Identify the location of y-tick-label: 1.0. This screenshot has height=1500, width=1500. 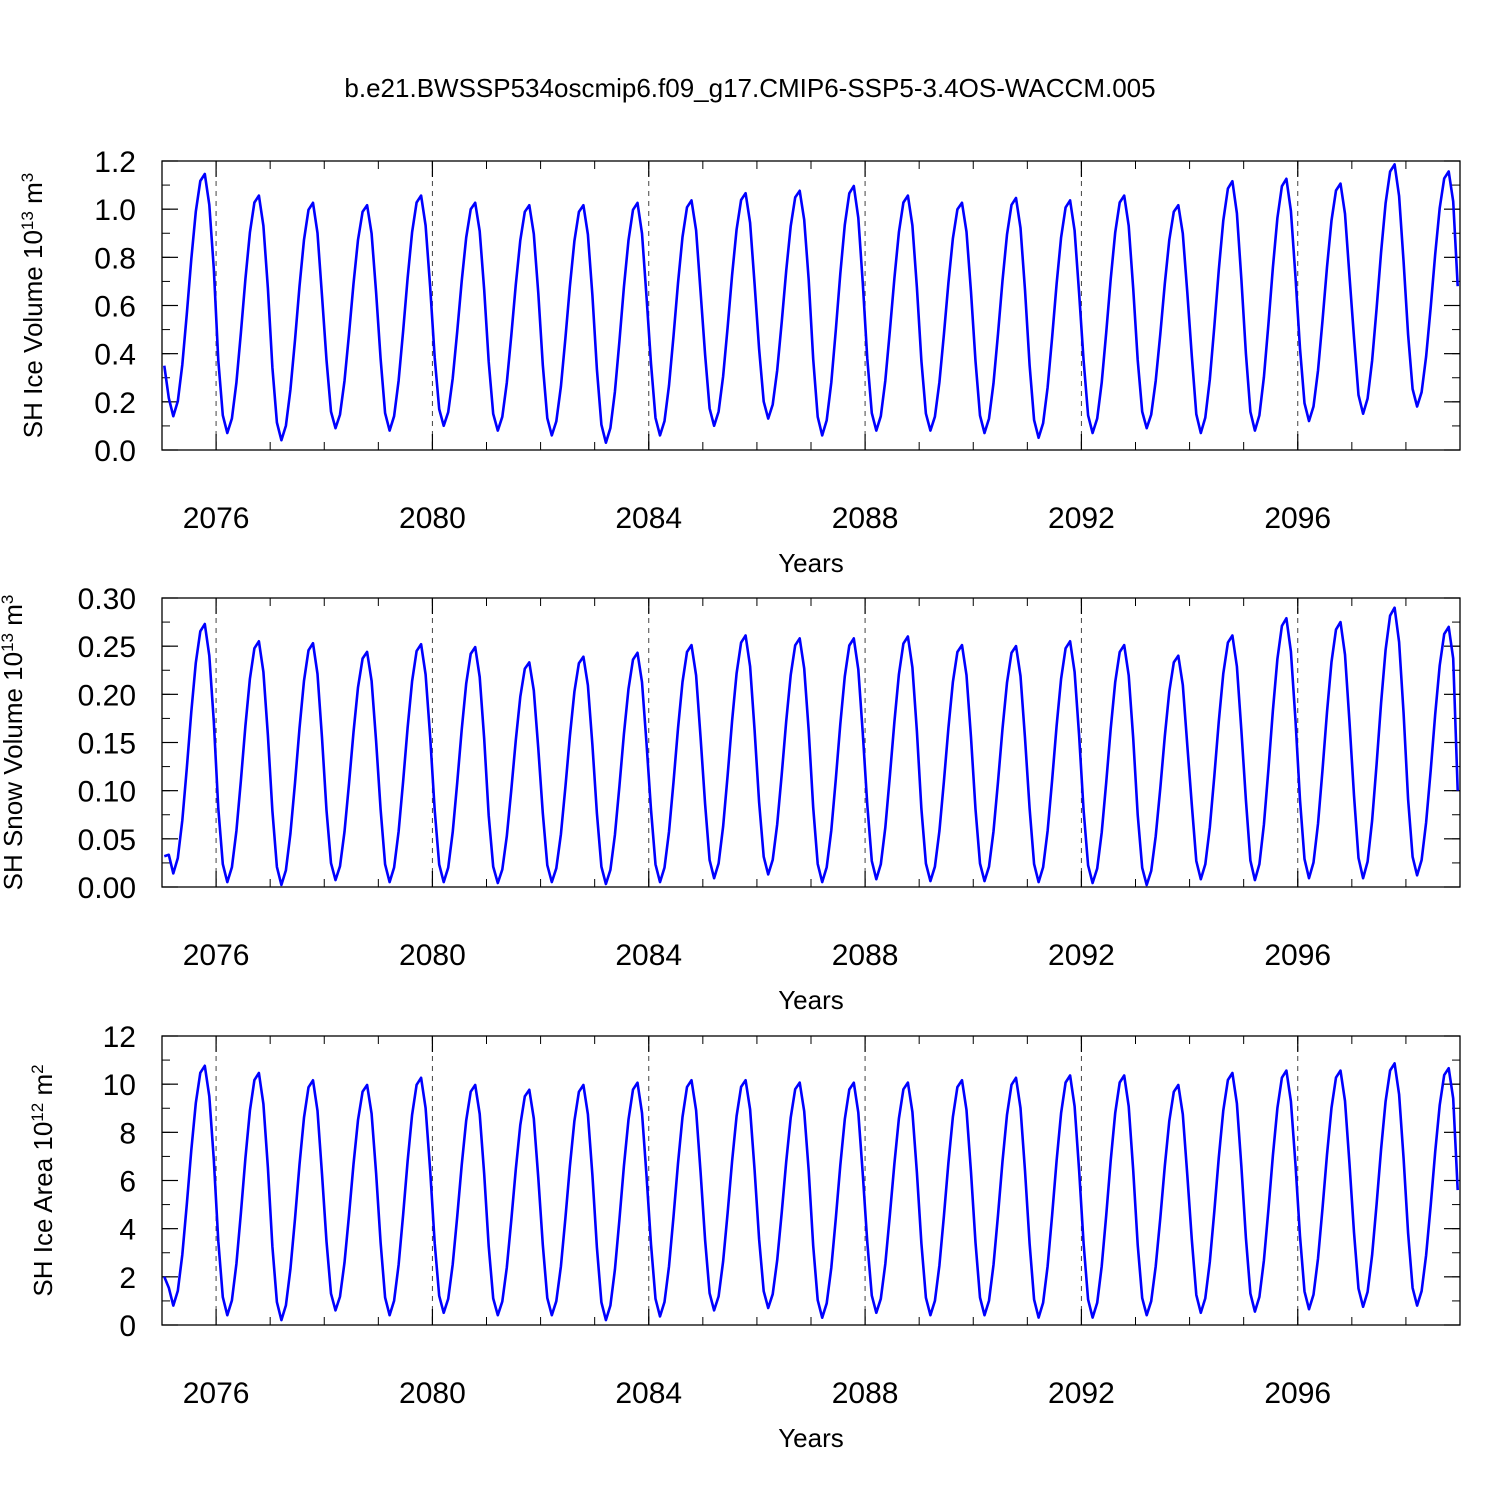
(115, 210).